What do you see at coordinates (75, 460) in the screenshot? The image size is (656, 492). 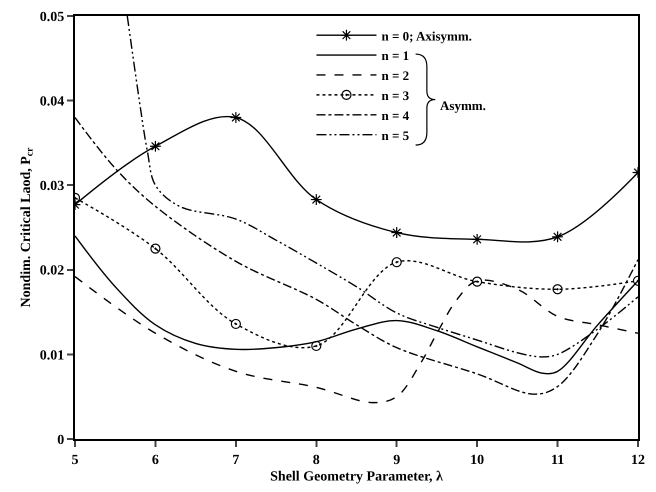 I see `x-tick-label: 5` at bounding box center [75, 460].